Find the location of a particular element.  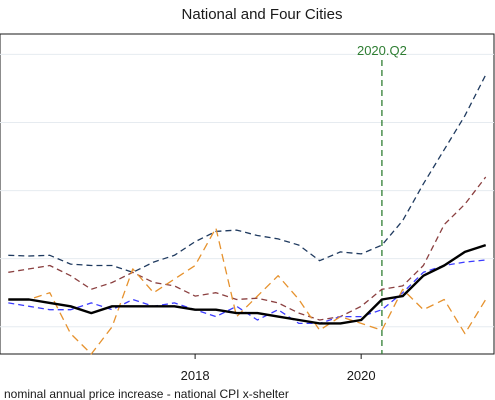

chart-title: National and Four Cities is located at coordinates (262, 14).